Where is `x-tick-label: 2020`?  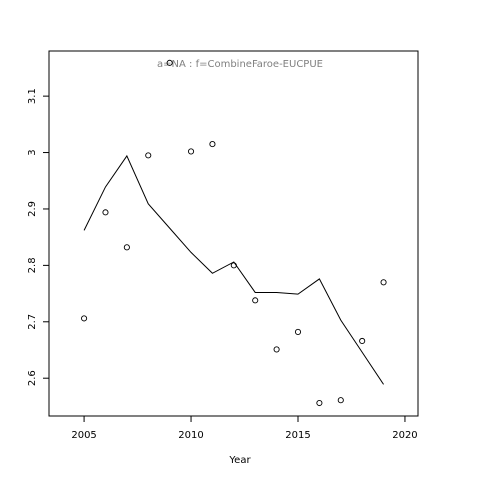
x-tick-label: 2020 is located at coordinates (404, 435).